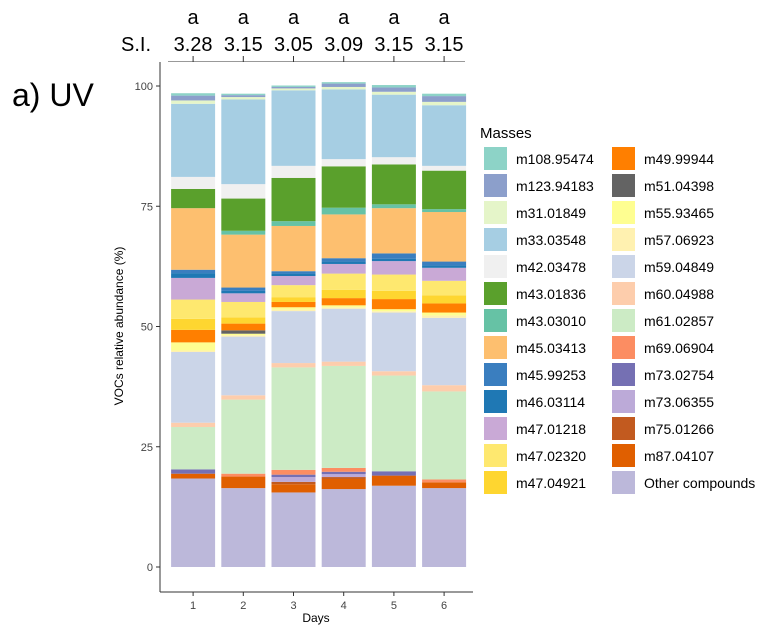  I want to click on y-axis: 0 25 50 75 100, so click(148, 327).